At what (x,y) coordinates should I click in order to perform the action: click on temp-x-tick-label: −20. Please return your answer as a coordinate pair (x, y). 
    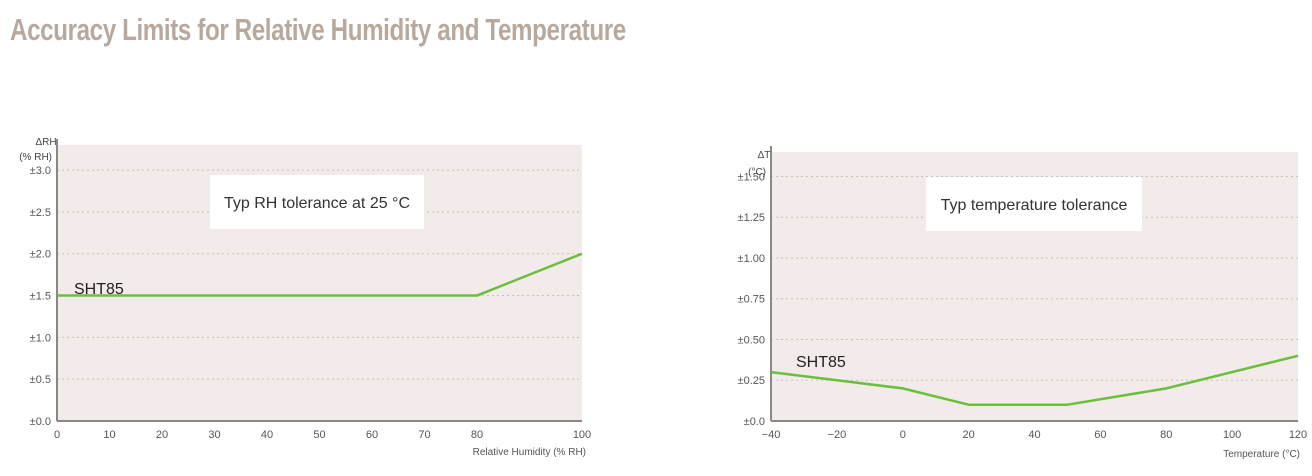
    Looking at the image, I should click on (837, 435).